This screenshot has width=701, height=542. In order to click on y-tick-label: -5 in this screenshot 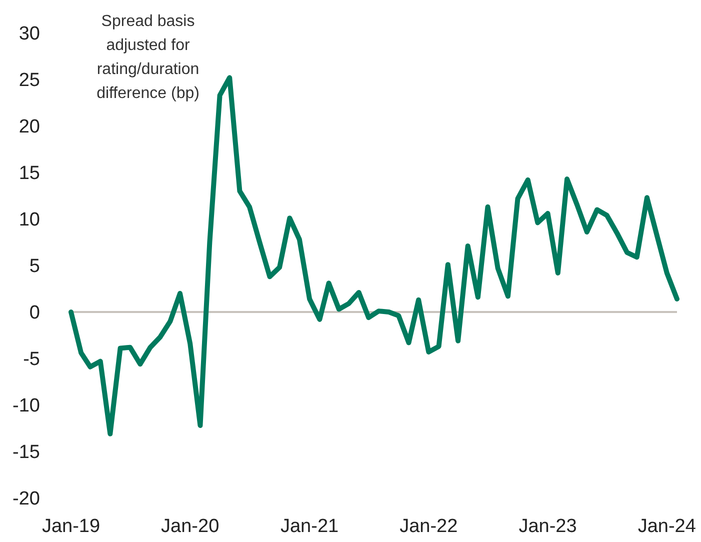, I will do `click(31, 359)`.